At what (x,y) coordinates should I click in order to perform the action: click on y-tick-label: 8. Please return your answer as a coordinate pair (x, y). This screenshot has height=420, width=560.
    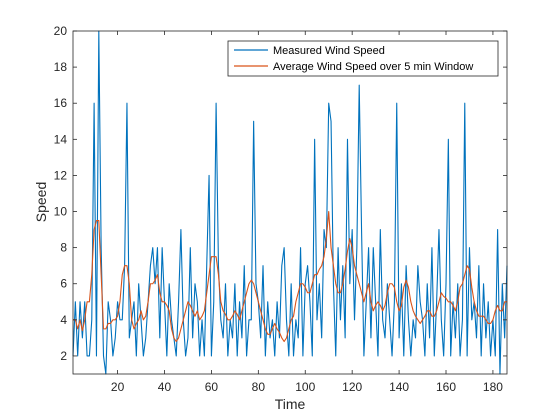
    Looking at the image, I should click on (63, 248).